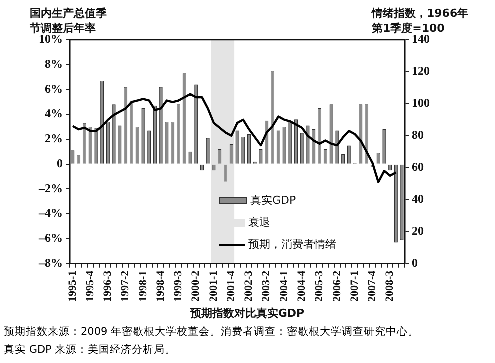  What do you see at coordinates (292, 244) in the screenshot?
I see `legend-label: 预期，消费者情绪` at bounding box center [292, 244].